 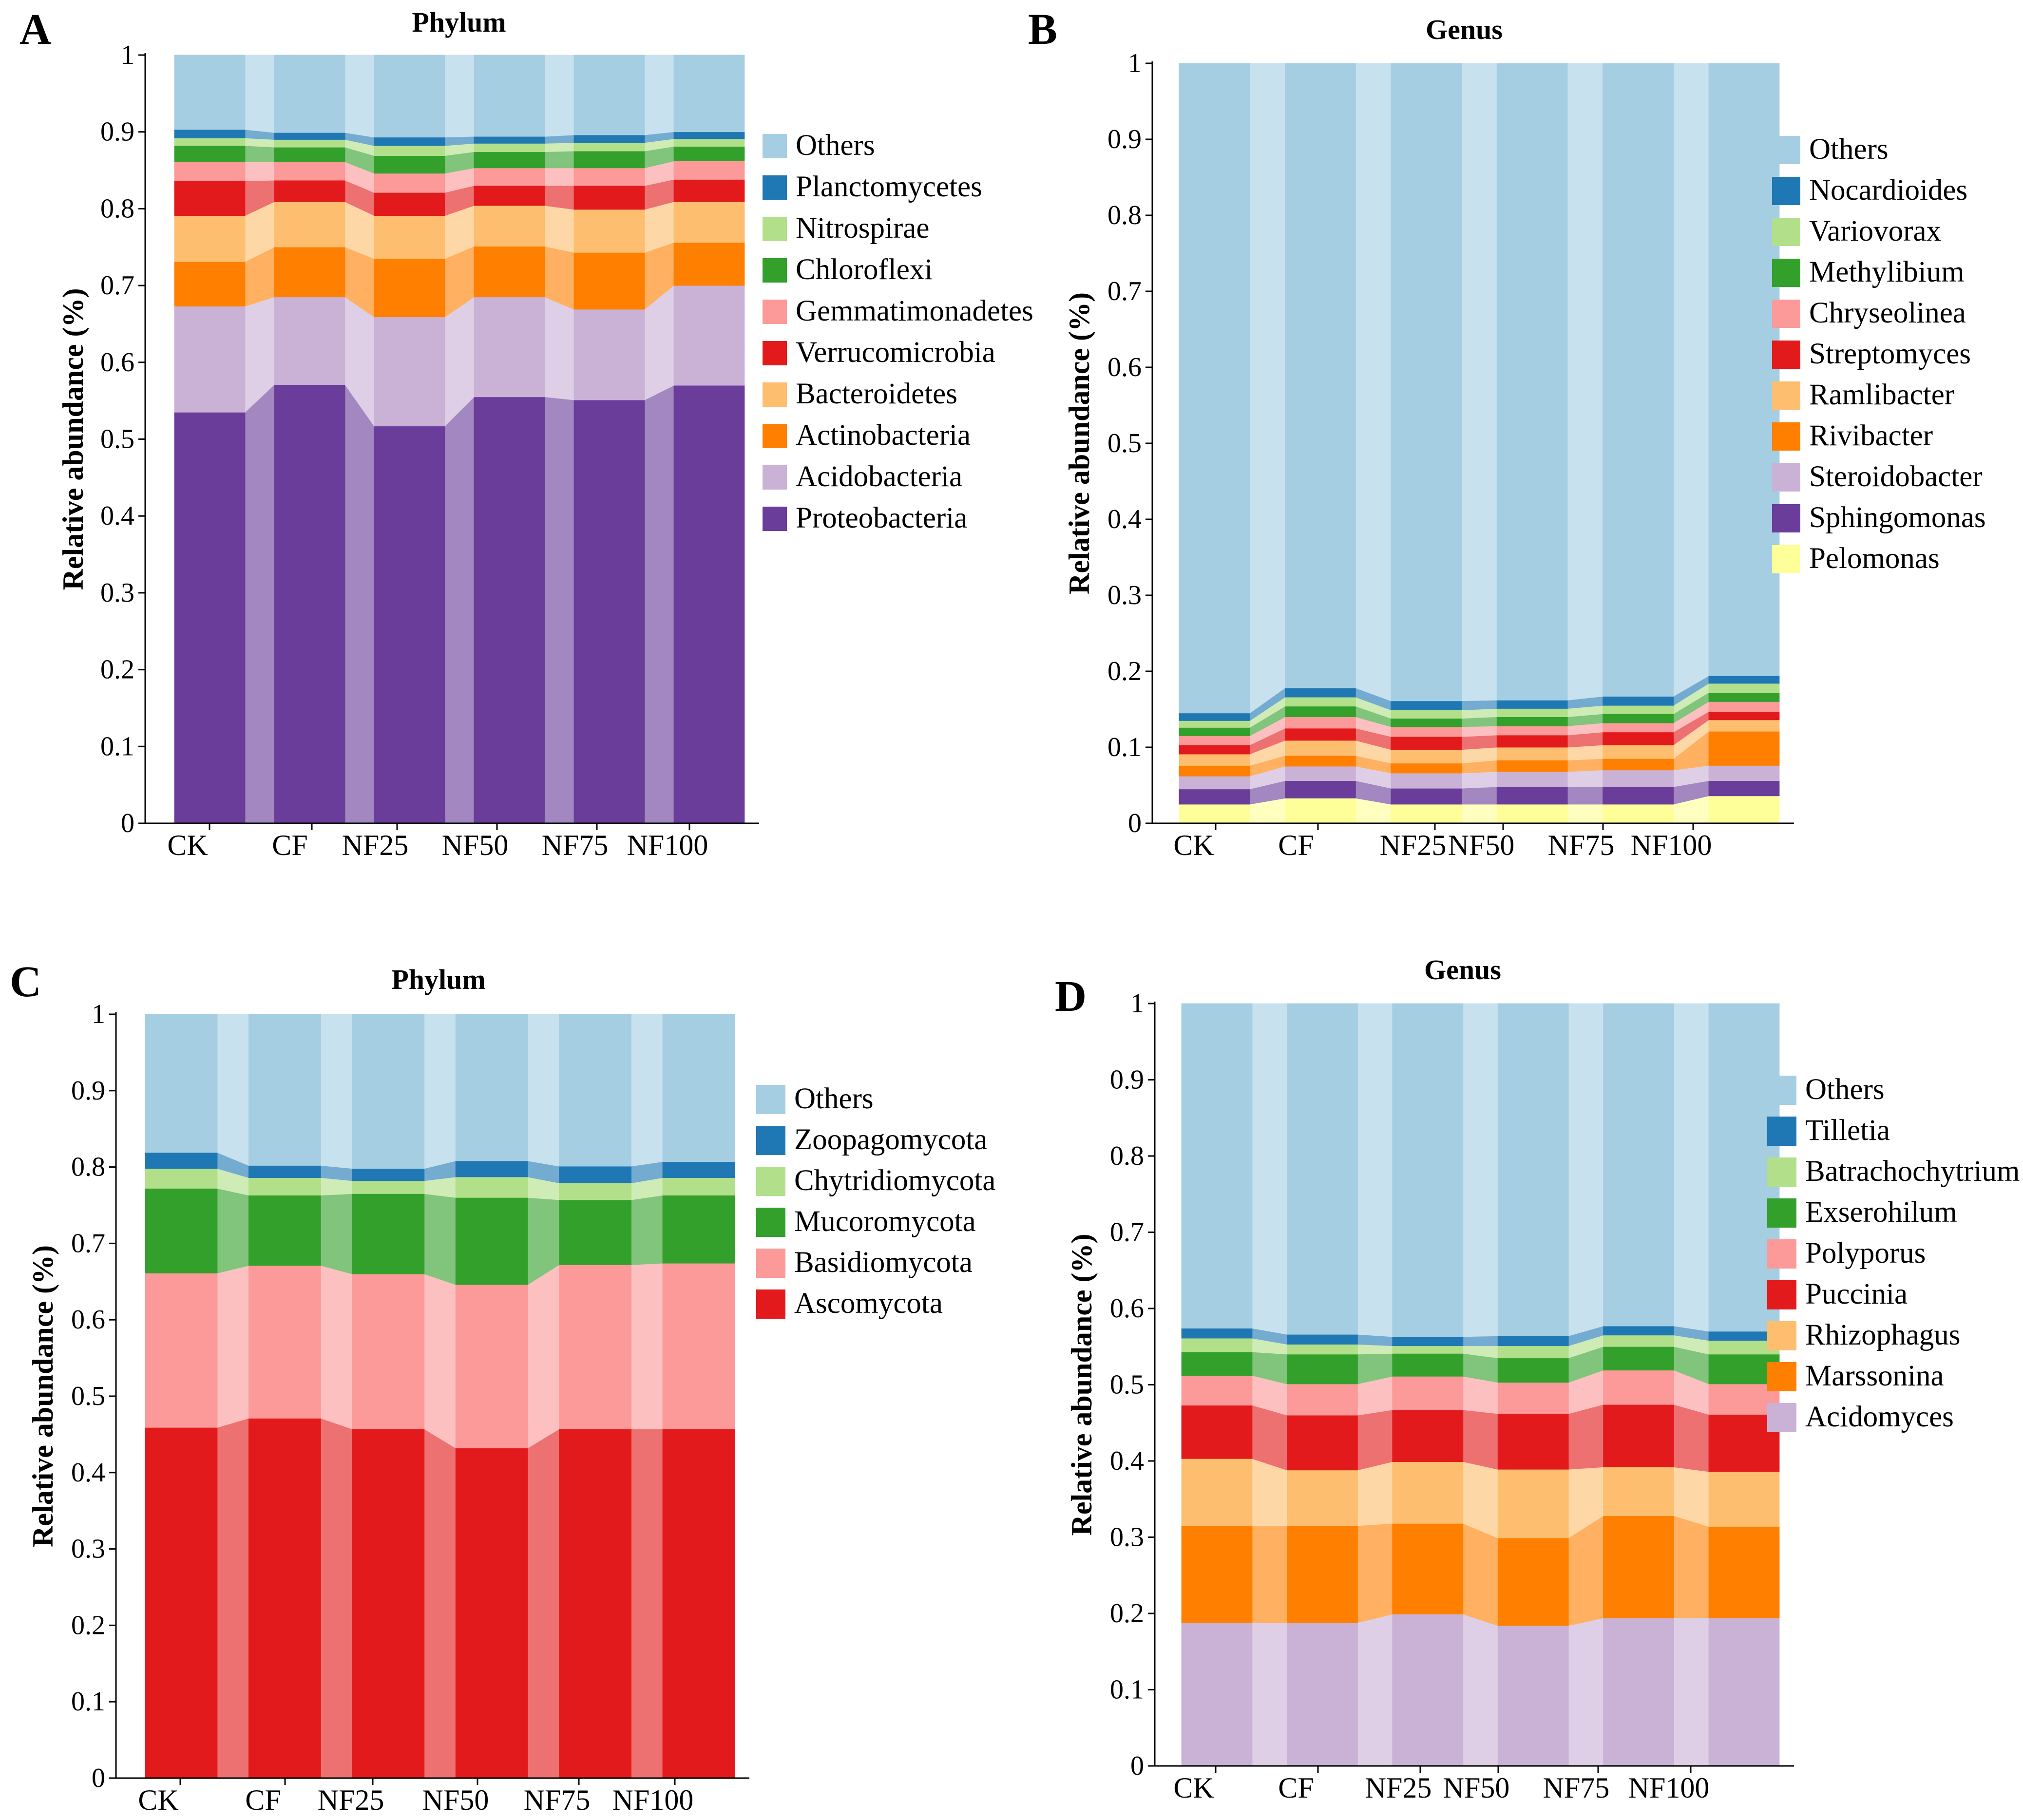 What do you see at coordinates (1896, 476) in the screenshot?
I see `legend-label: Steroidobacter` at bounding box center [1896, 476].